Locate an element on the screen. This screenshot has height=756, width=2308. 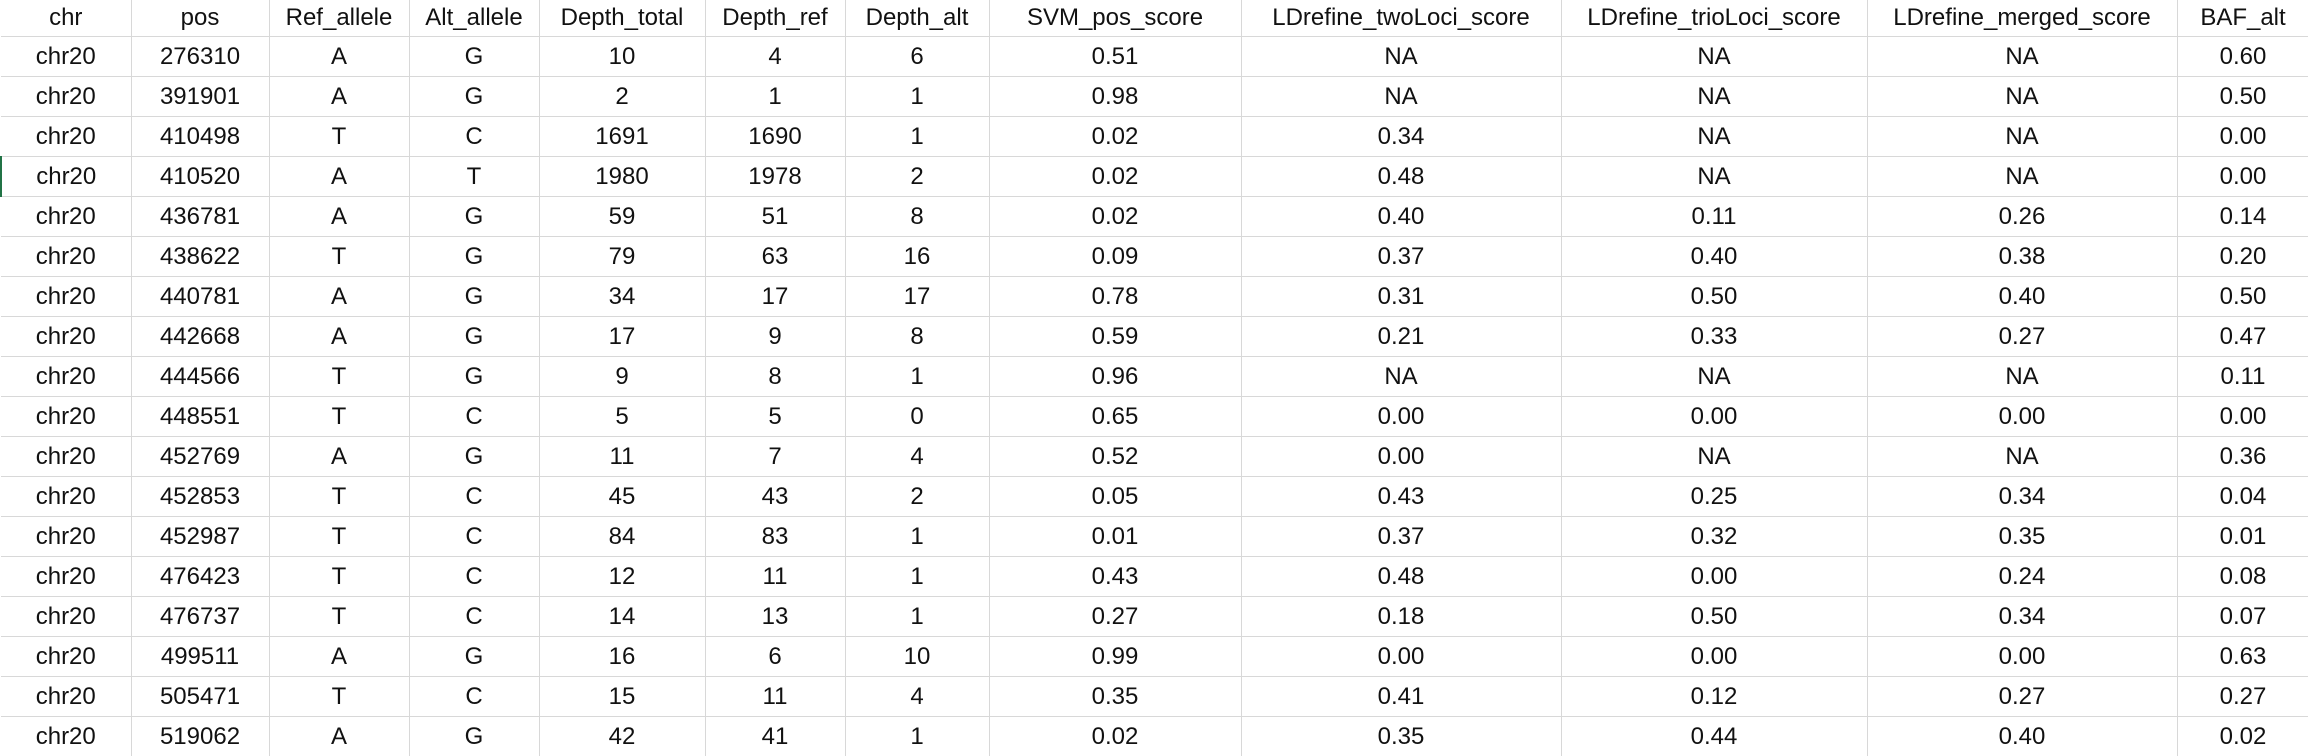
table-cell: 10 is located at coordinates (622, 56).